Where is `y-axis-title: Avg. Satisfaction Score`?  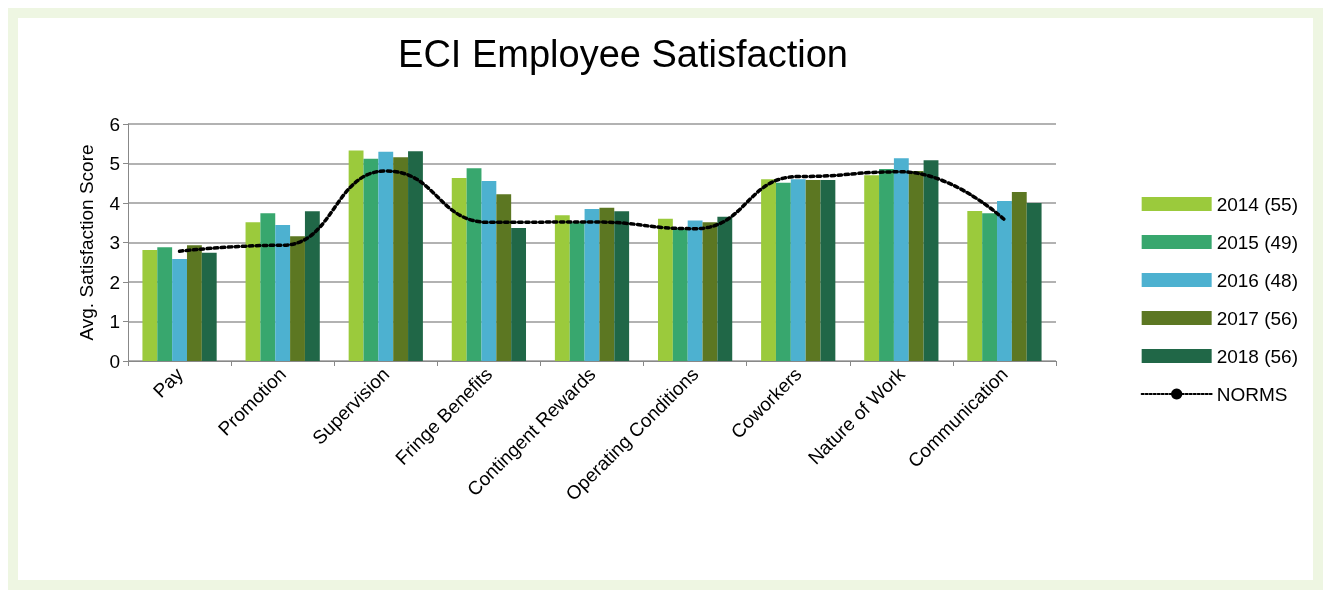 y-axis-title: Avg. Satisfaction Score is located at coordinates (86, 242).